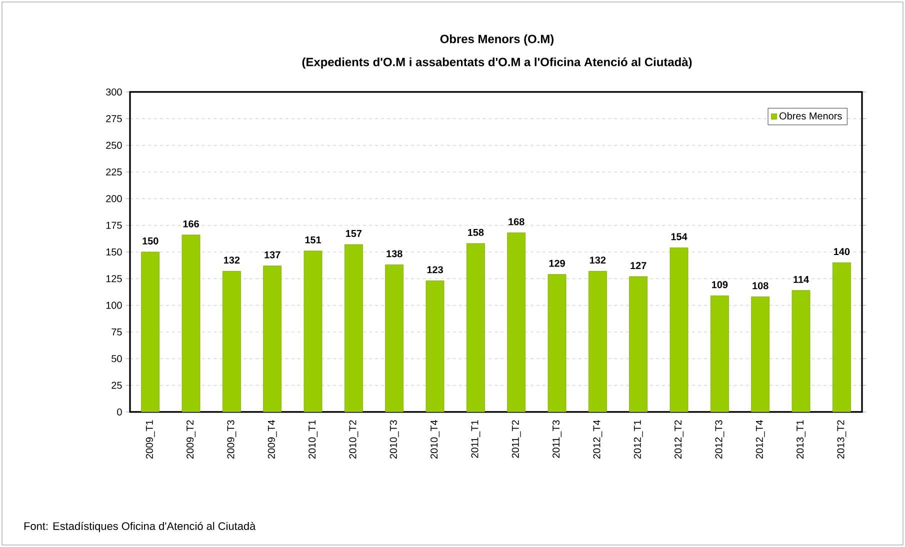 This screenshot has width=905, height=547. I want to click on y-tick-label: 0, so click(119, 412).